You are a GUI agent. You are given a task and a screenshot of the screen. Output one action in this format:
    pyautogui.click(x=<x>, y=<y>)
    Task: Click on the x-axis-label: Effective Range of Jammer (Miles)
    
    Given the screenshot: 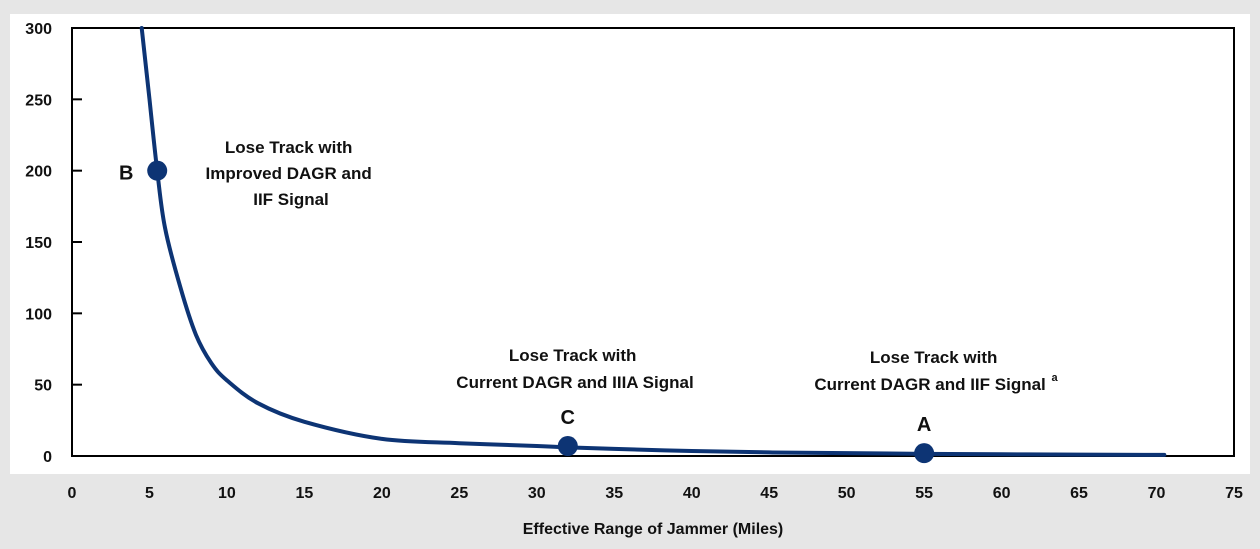 What is the action you would take?
    pyautogui.click(x=653, y=529)
    